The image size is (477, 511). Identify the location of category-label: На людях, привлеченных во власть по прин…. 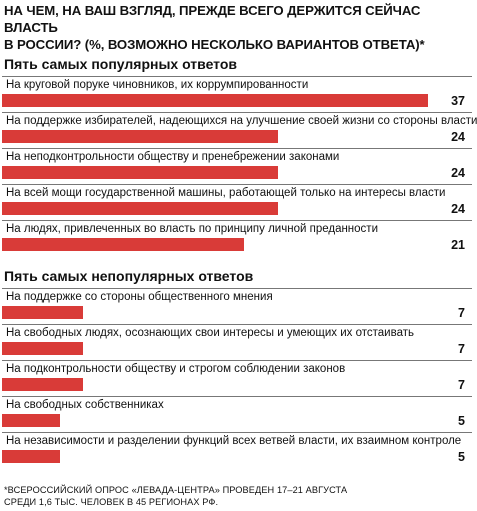
(192, 229).